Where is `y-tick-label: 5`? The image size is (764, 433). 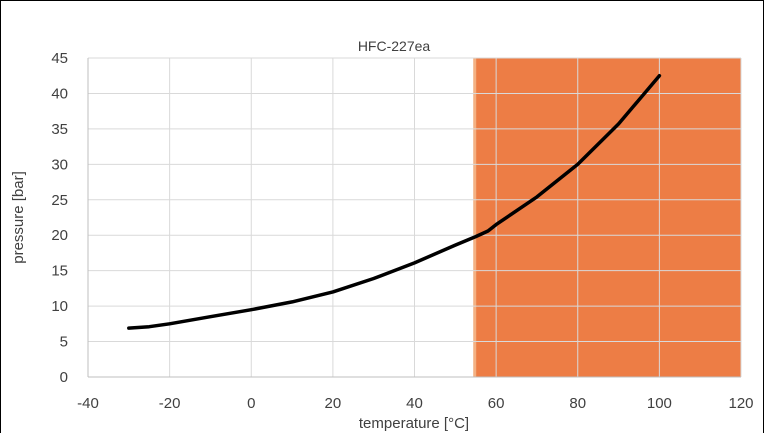 y-tick-label: 5 is located at coordinates (64, 342).